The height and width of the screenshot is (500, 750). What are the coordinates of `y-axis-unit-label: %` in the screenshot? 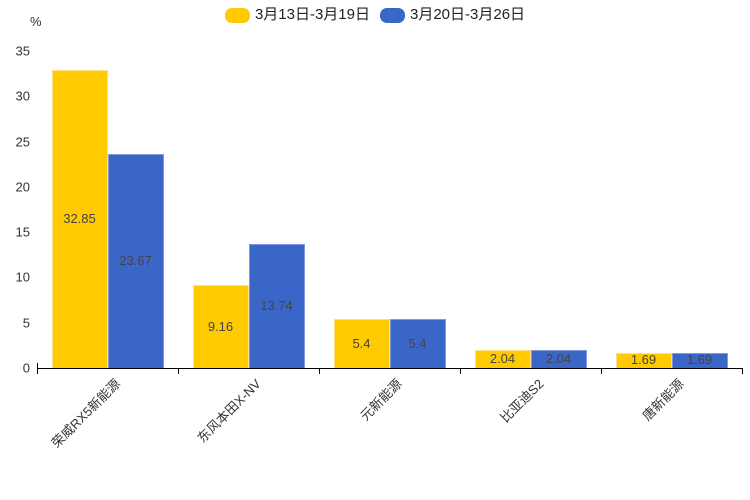 It's located at (36, 21).